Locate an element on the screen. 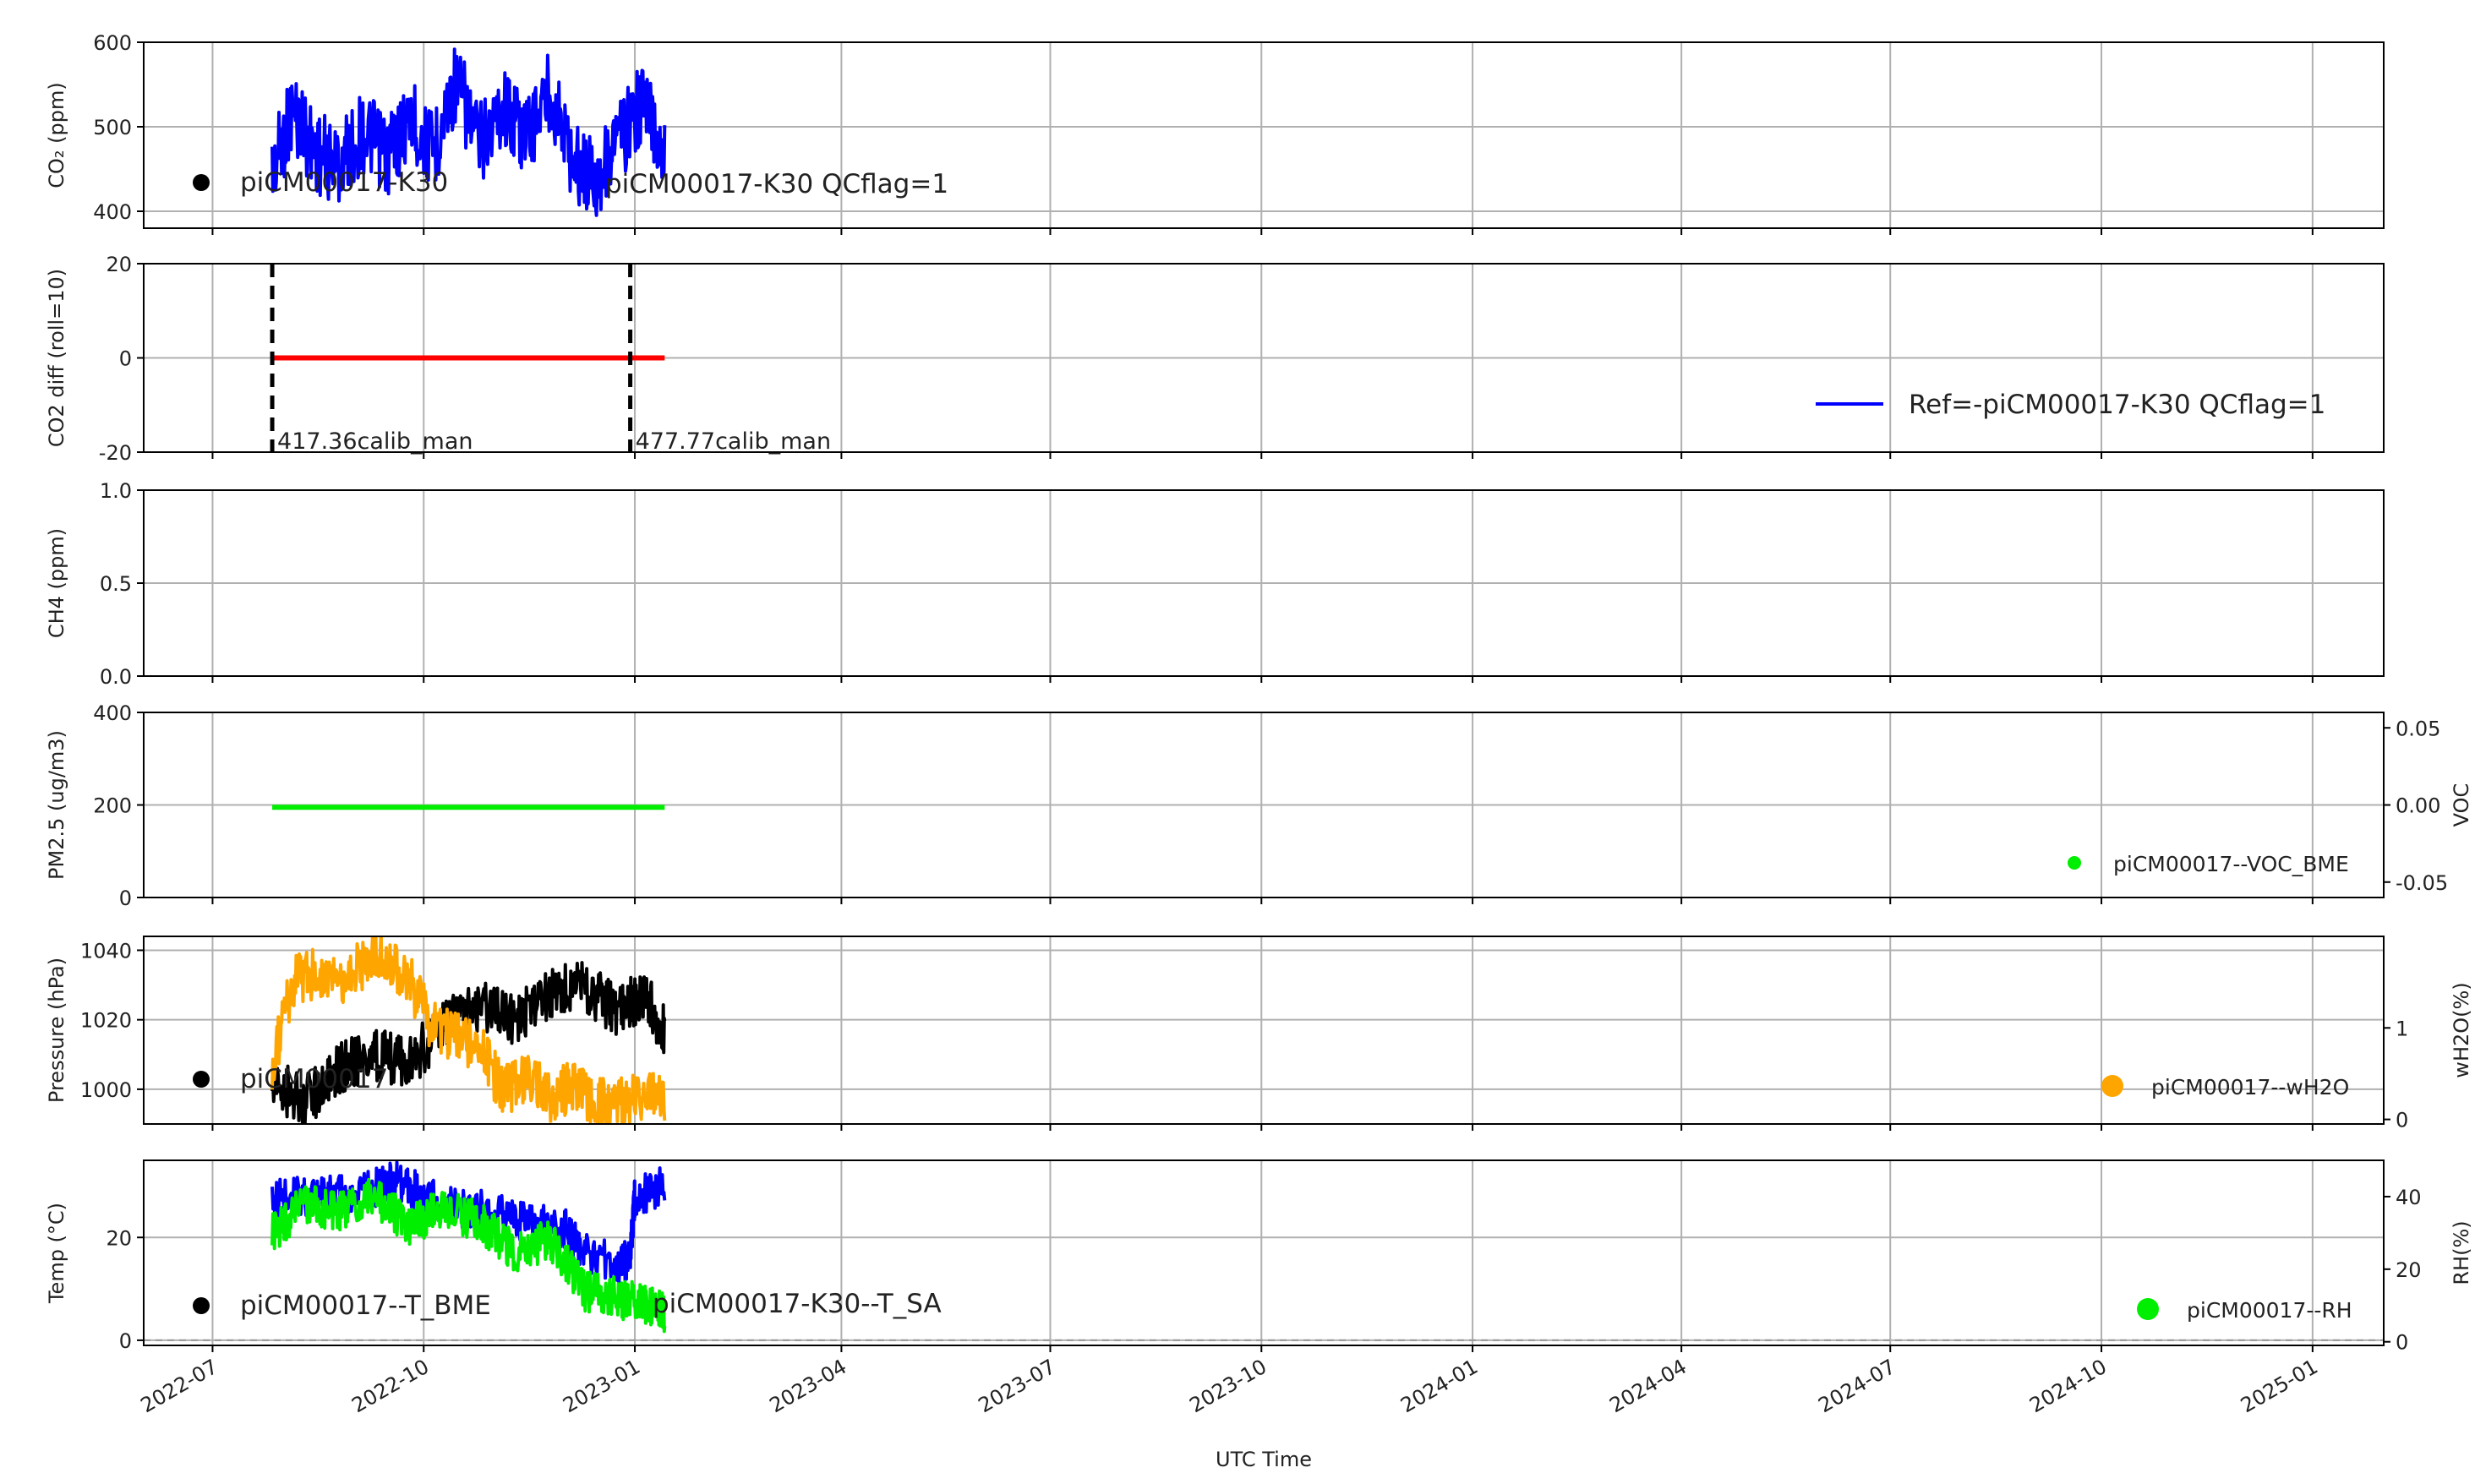 The image size is (2486, 1484). y-tick-label: 0.5 is located at coordinates (116, 584).